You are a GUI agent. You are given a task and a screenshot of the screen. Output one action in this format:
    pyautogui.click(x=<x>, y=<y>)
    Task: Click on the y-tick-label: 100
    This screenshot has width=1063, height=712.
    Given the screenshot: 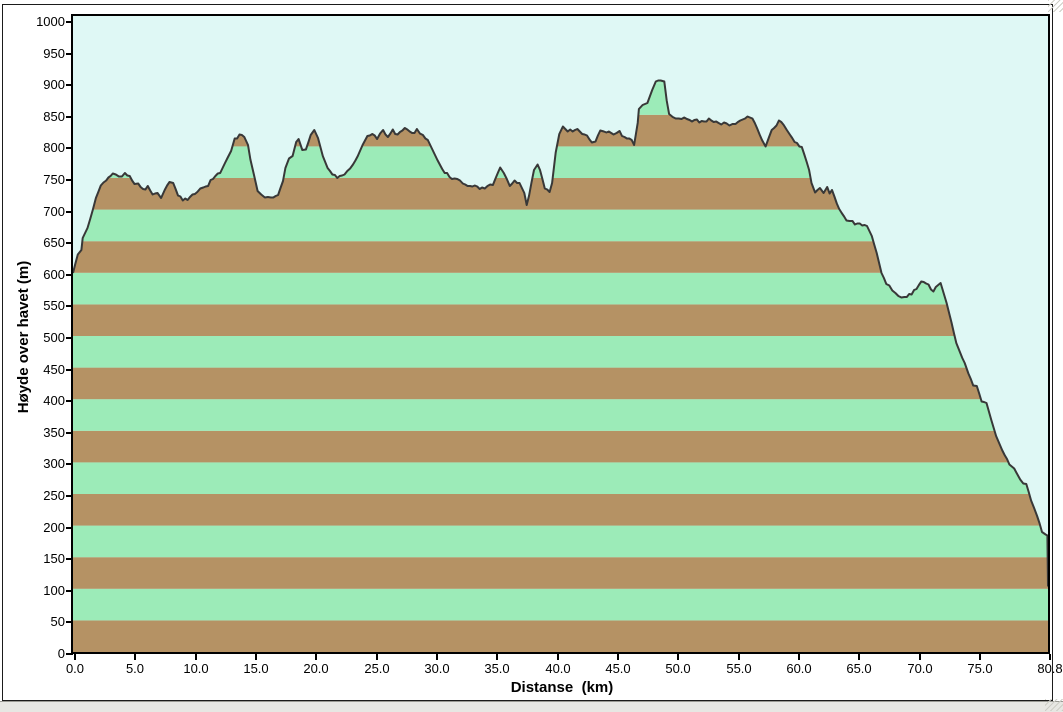 What is the action you would take?
    pyautogui.click(x=54, y=590)
    